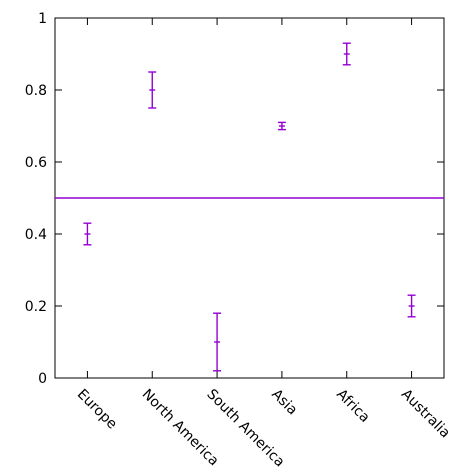 This screenshot has height=474, width=474. What do you see at coordinates (42, 19) in the screenshot?
I see `y-tick-label: 1` at bounding box center [42, 19].